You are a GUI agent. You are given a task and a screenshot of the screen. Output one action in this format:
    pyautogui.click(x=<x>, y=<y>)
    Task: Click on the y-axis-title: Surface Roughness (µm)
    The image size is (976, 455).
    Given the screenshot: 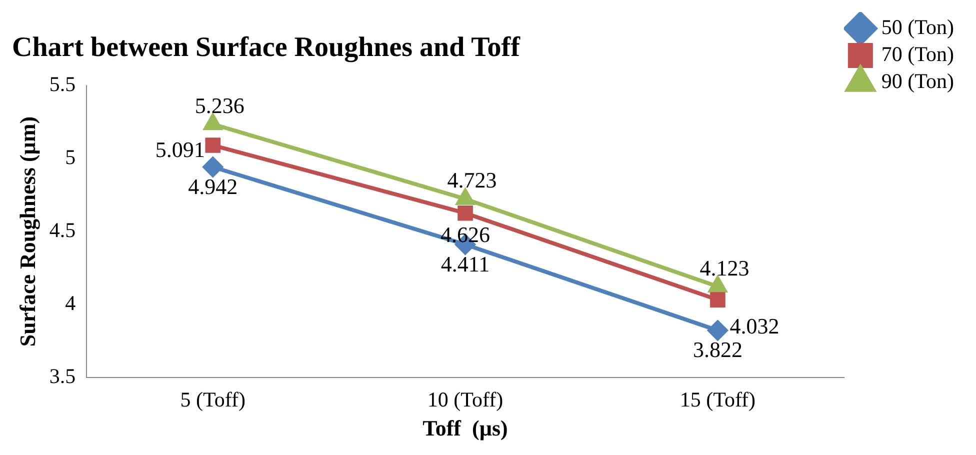 What is the action you would take?
    pyautogui.click(x=27, y=231)
    